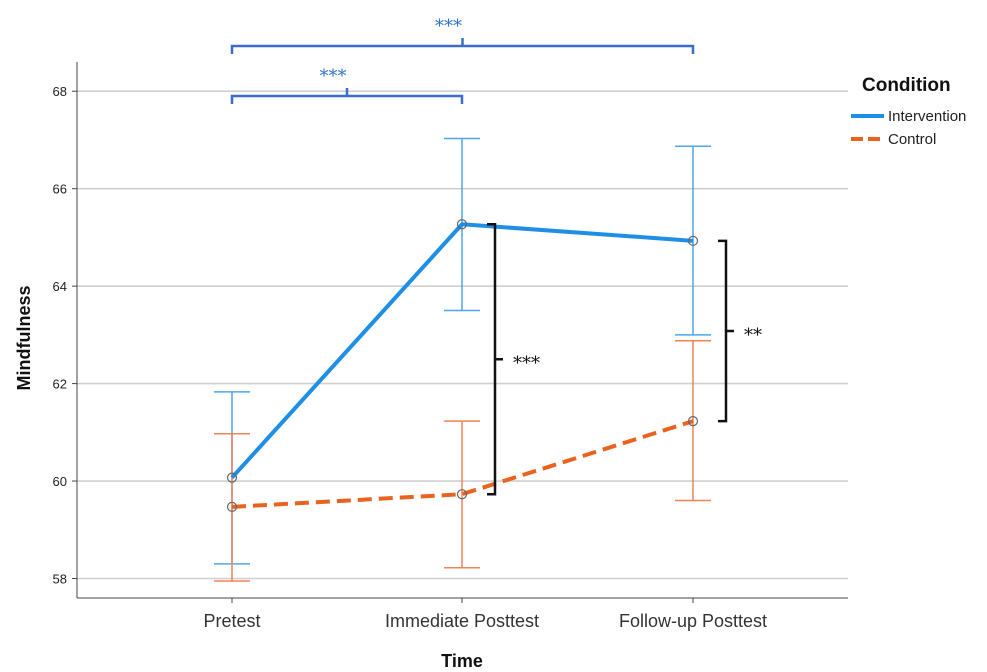  Describe the element at coordinates (462, 60) in the screenshot. I see `significance-brackets-top: *** ***` at that location.